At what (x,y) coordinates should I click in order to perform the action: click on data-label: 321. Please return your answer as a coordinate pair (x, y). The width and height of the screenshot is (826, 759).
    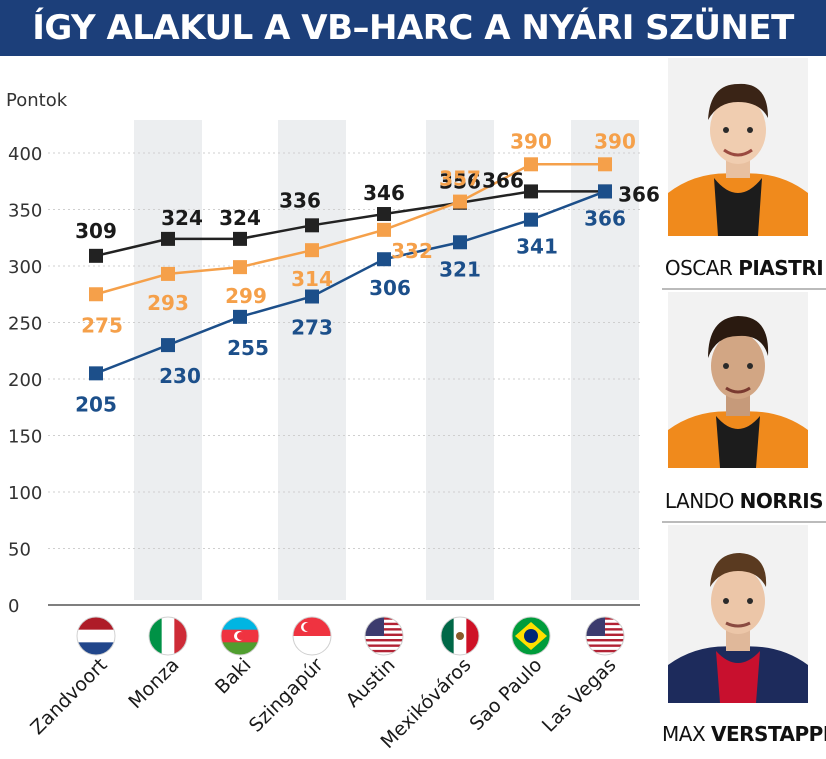
    Looking at the image, I should click on (460, 269).